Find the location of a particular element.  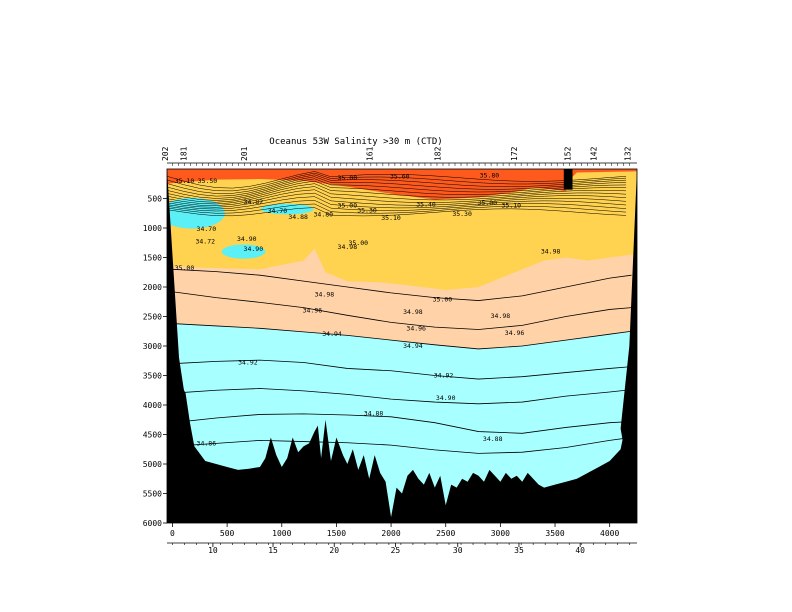

y-tick-label: 3000 is located at coordinates (152, 346).